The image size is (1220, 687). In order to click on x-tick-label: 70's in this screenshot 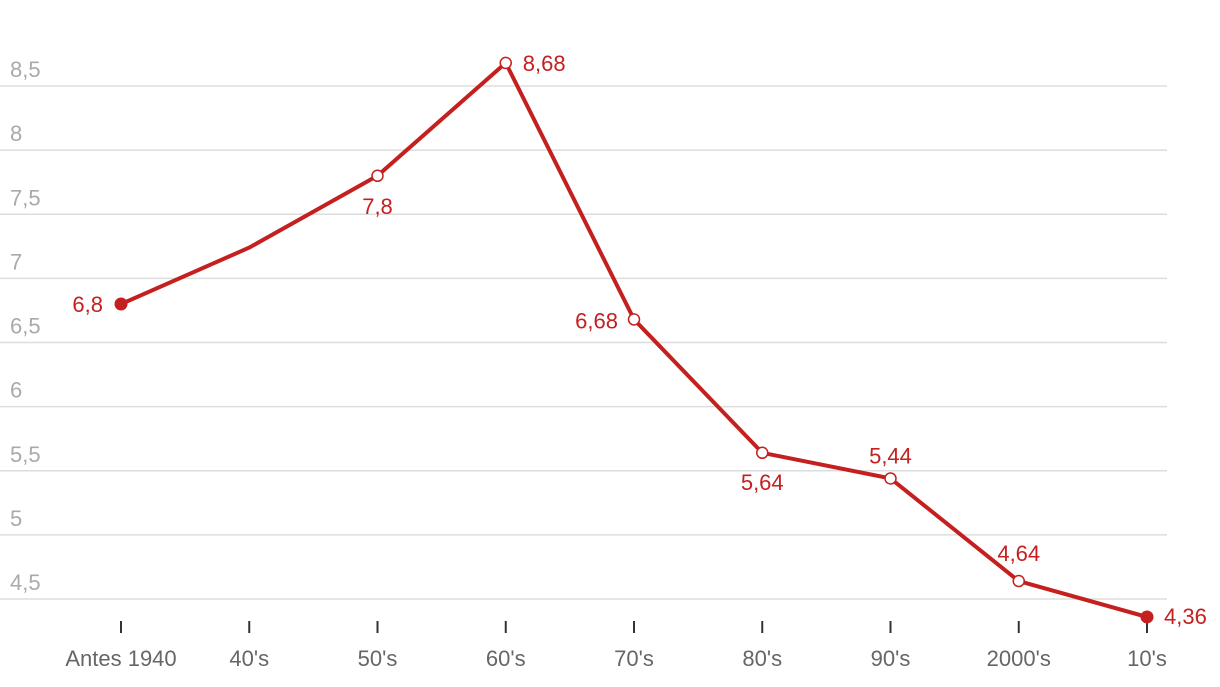, I will do `click(634, 658)`.